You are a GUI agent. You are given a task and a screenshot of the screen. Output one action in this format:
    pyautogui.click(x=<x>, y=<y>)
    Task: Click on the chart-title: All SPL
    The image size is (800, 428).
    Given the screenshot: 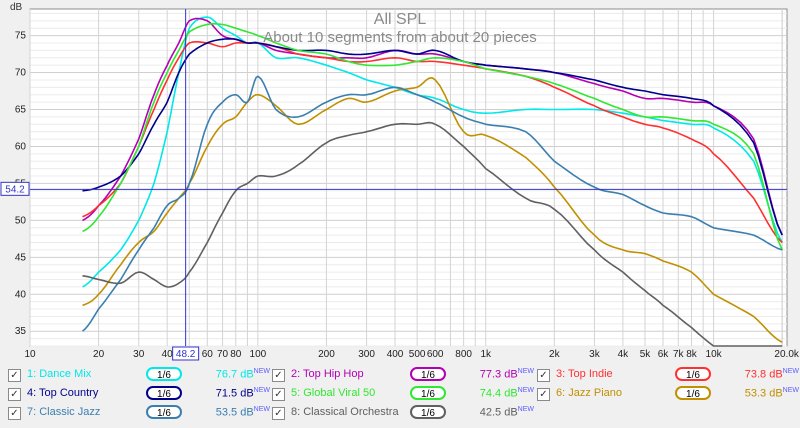 What is the action you would take?
    pyautogui.click(x=400, y=19)
    